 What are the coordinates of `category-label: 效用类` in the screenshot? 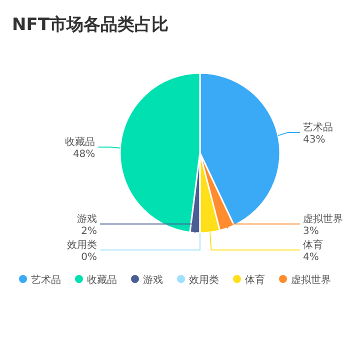 It's located at (82, 245).